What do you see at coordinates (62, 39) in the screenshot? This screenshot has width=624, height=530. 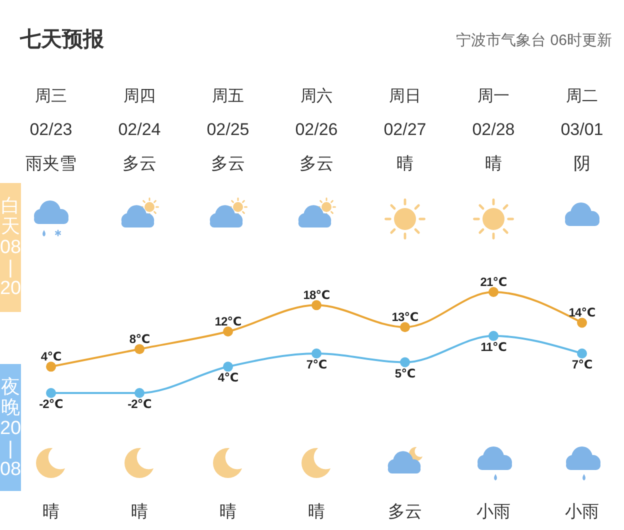 I see `title: 七天预报` at bounding box center [62, 39].